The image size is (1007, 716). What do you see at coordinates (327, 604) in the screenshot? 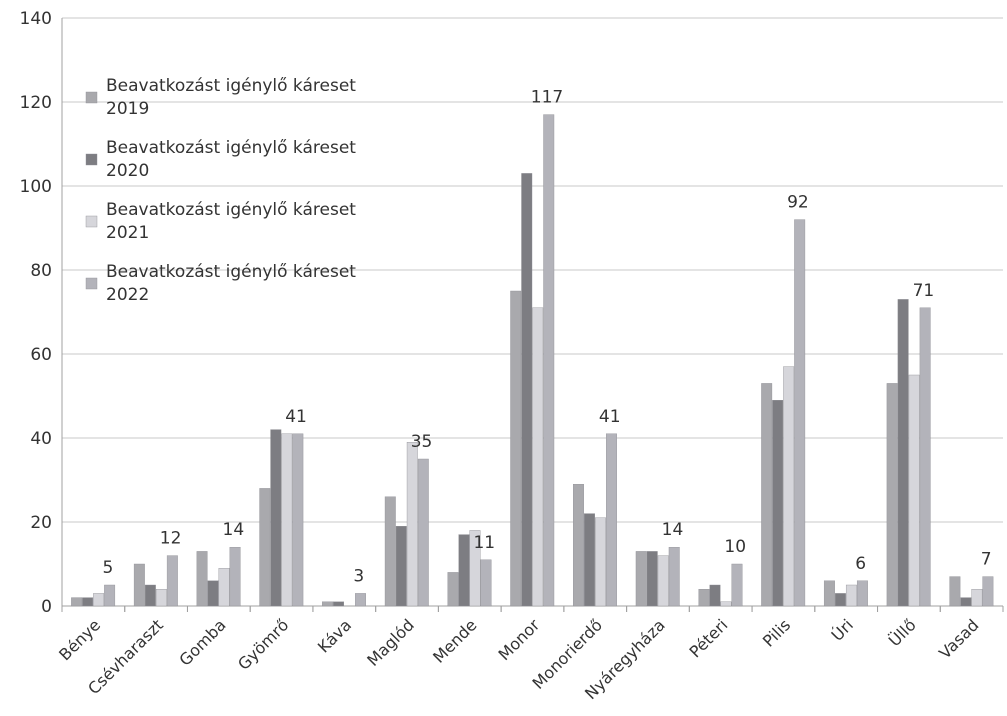
I see `bar-2019-Káva` at bounding box center [327, 604].